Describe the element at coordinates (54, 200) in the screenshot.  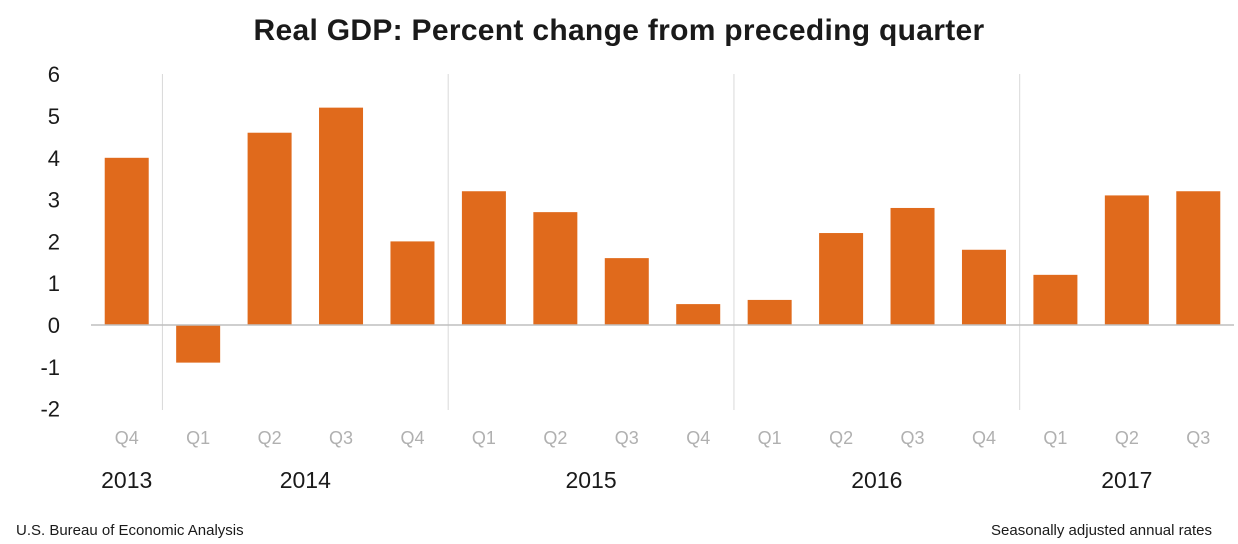
I see `y-tick-label: 3` at that location.